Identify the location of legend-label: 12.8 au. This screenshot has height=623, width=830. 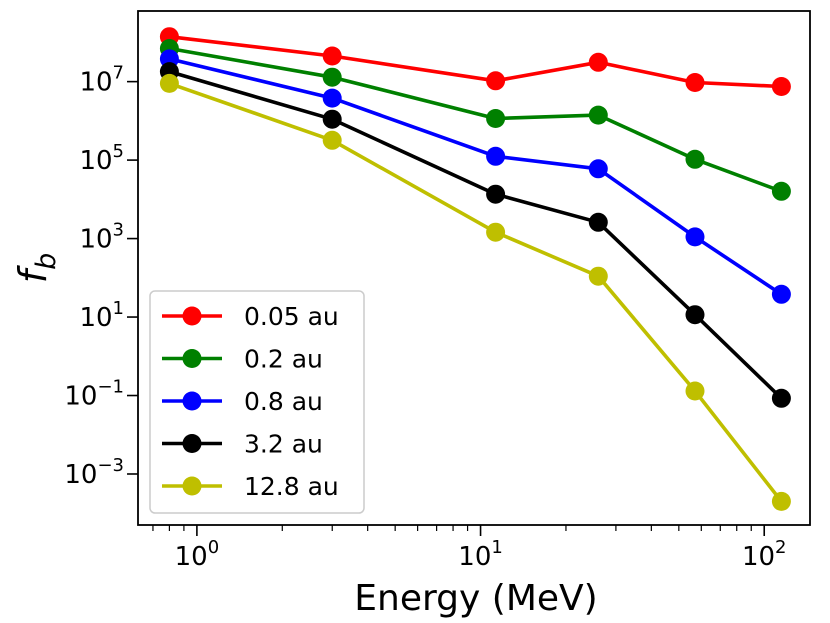
(291, 486).